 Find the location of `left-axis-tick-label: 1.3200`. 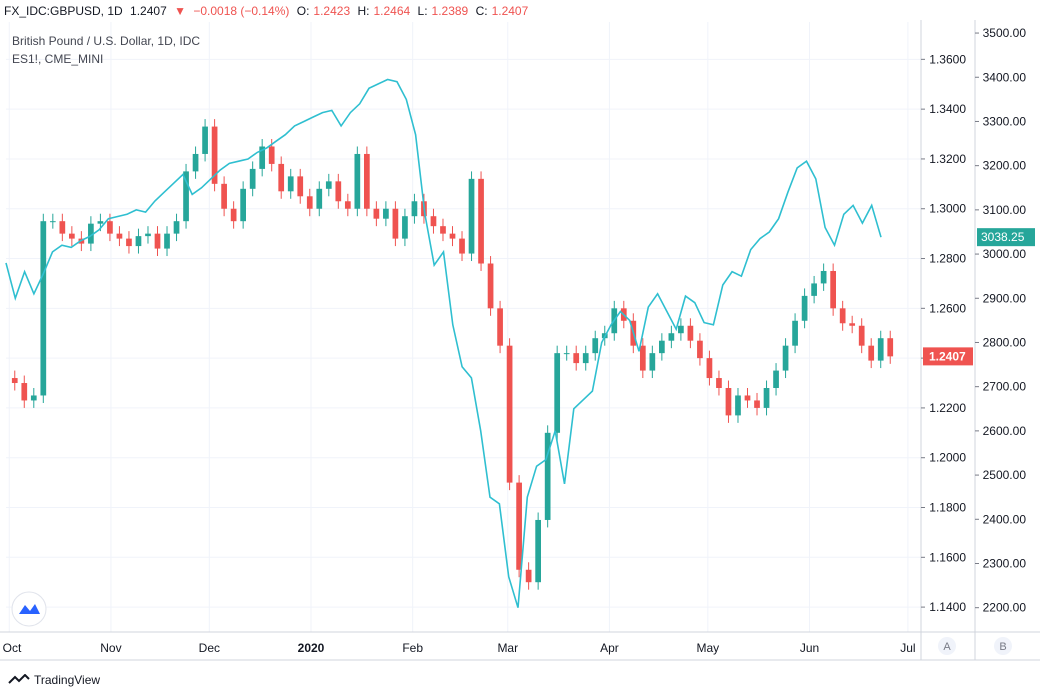

left-axis-tick-label: 1.3200 is located at coordinates (947, 159).